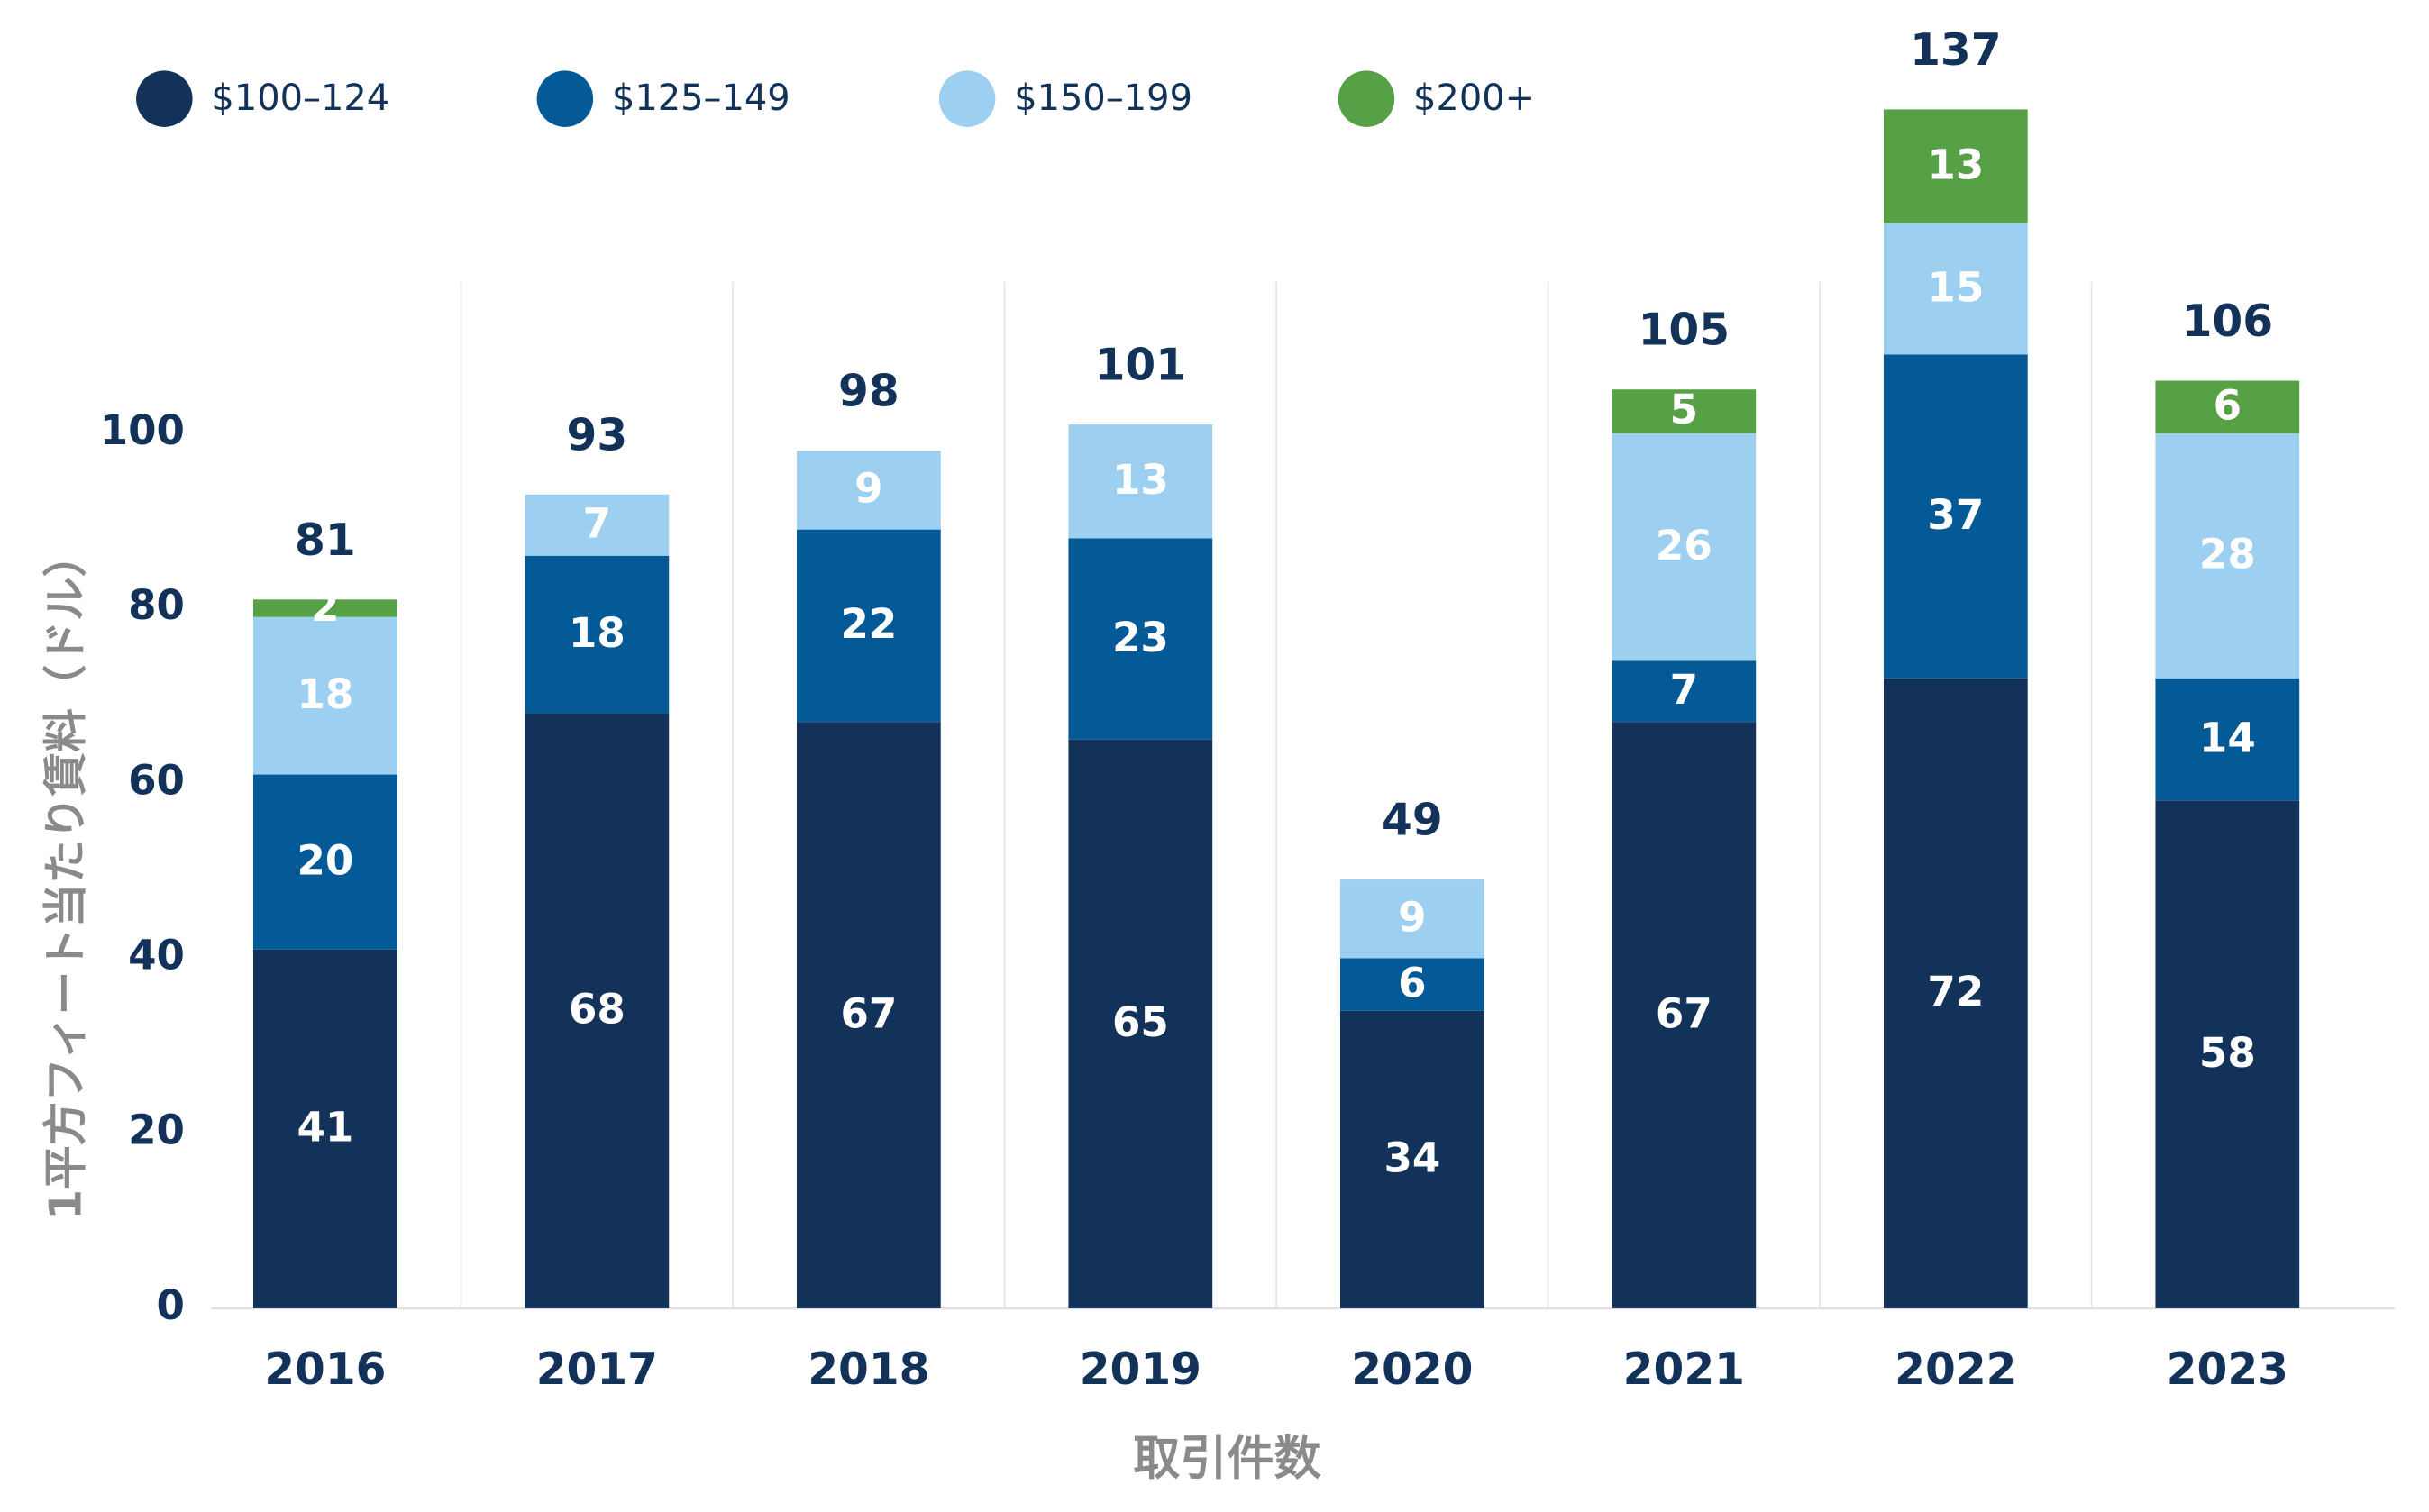  Describe the element at coordinates (701, 98) in the screenshot. I see `legend-label: $125–149` at that location.